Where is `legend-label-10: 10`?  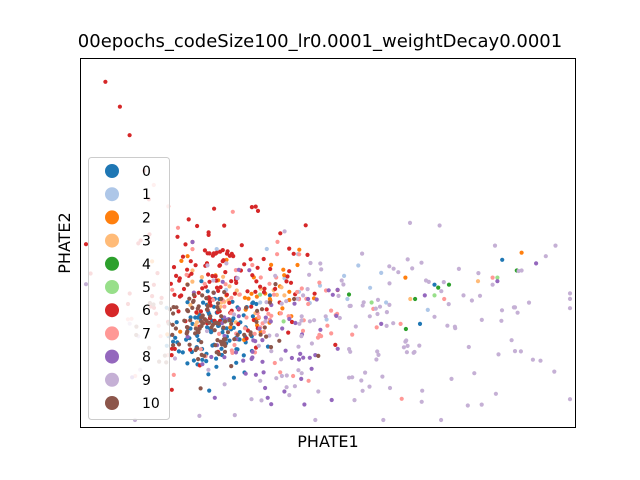
legend-label-10: 10 is located at coordinates (151, 404).